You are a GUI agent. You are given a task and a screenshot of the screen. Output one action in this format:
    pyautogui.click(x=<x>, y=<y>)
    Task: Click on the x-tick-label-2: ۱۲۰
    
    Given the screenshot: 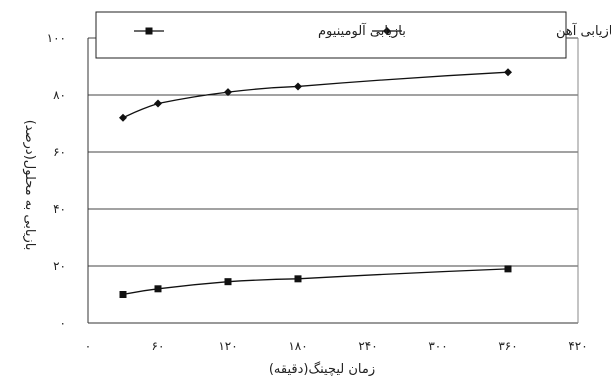 What is the action you would take?
    pyautogui.click(x=227, y=346)
    